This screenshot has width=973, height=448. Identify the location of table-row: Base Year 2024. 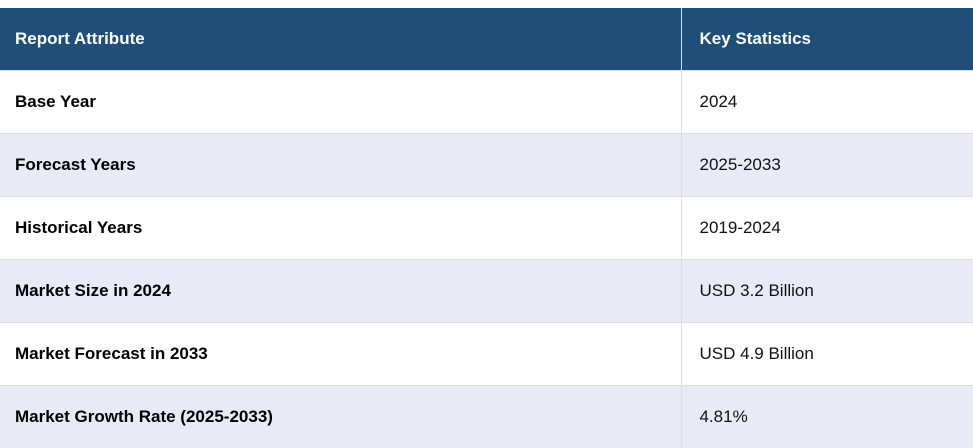
(486, 102).